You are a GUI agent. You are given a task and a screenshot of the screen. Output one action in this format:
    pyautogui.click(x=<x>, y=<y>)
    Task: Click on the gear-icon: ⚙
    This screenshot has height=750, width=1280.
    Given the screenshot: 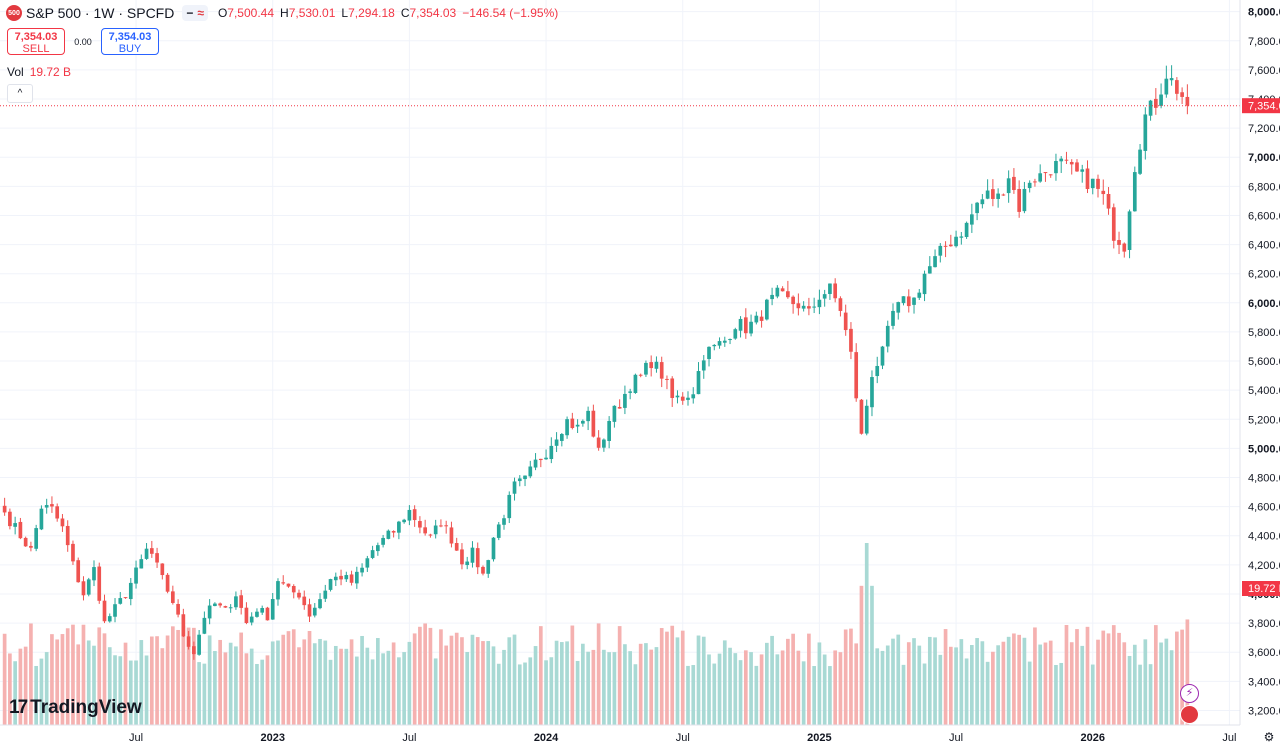 What is the action you would take?
    pyautogui.click(x=1269, y=737)
    